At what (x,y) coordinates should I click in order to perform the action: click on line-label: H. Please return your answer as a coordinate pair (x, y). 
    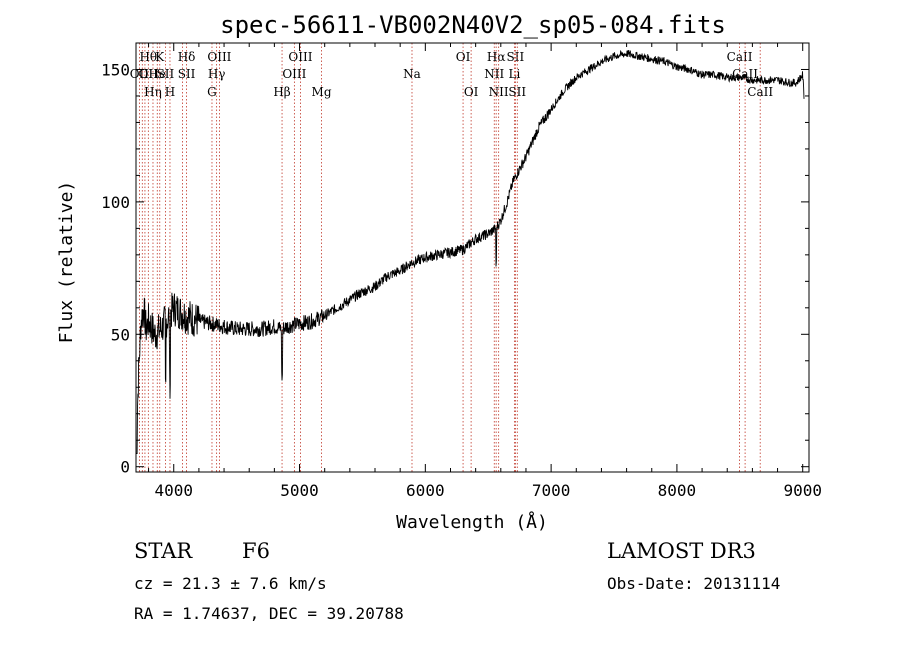
    Looking at the image, I should click on (170, 92).